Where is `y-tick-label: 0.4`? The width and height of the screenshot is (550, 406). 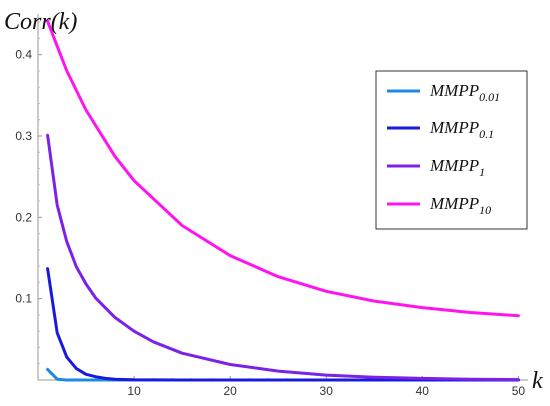
y-tick-label: 0.4 is located at coordinates (23, 55).